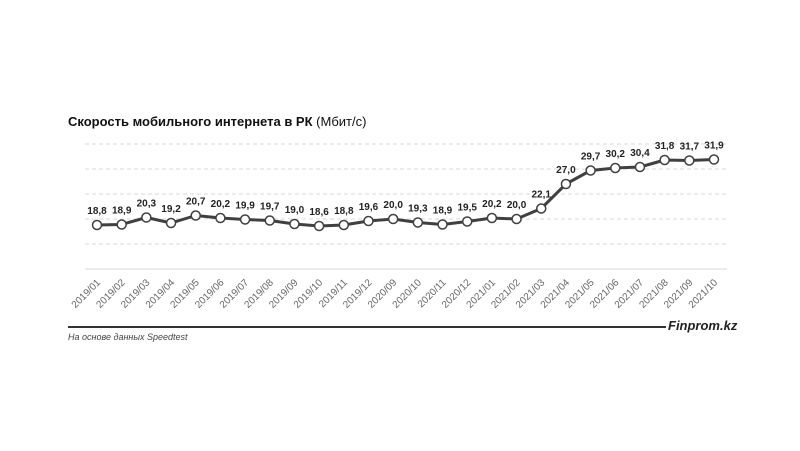 Image resolution: width=800 pixels, height=451 pixels. What do you see at coordinates (690, 147) in the screenshot?
I see `data-label: 31,7` at bounding box center [690, 147].